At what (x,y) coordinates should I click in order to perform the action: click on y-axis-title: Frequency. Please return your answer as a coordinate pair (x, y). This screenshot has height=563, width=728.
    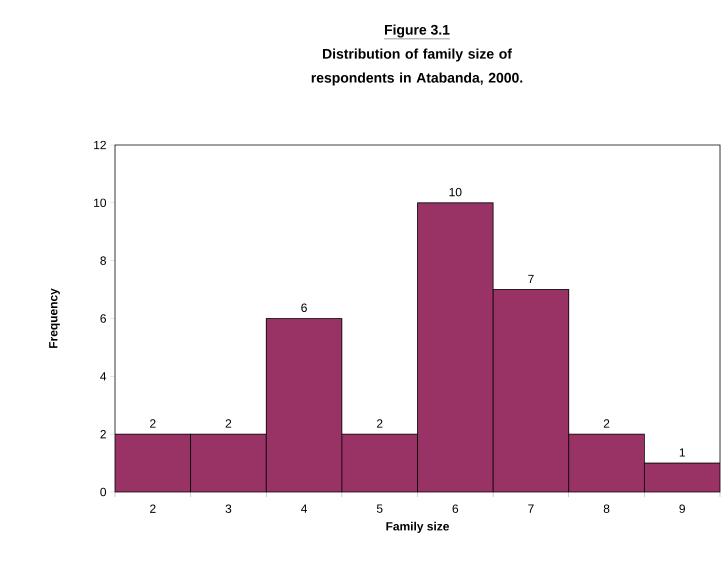
    Looking at the image, I should click on (54, 318).